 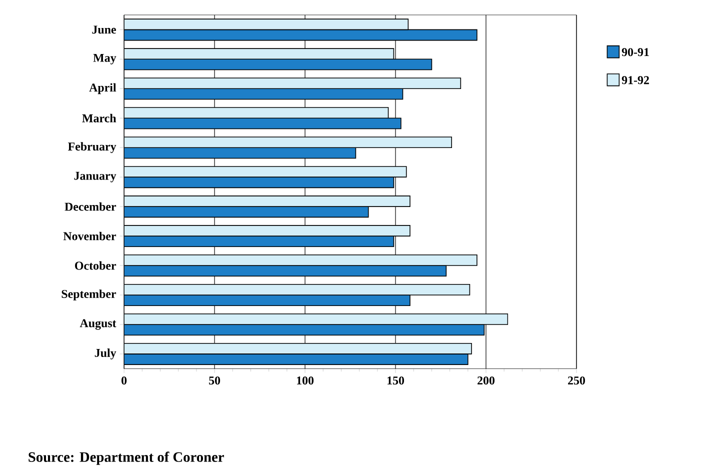 I want to click on y-tick-label: April, so click(x=102, y=88).